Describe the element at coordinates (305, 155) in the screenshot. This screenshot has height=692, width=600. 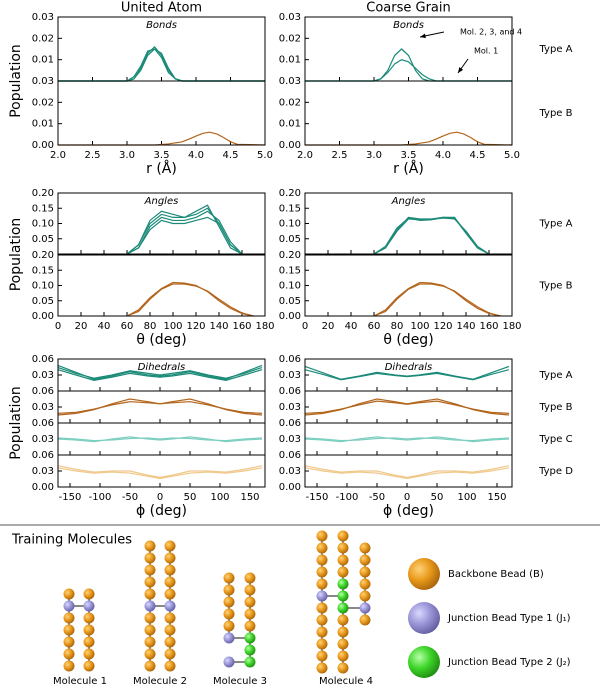
I see `x-tick-label: 2.0` at that location.